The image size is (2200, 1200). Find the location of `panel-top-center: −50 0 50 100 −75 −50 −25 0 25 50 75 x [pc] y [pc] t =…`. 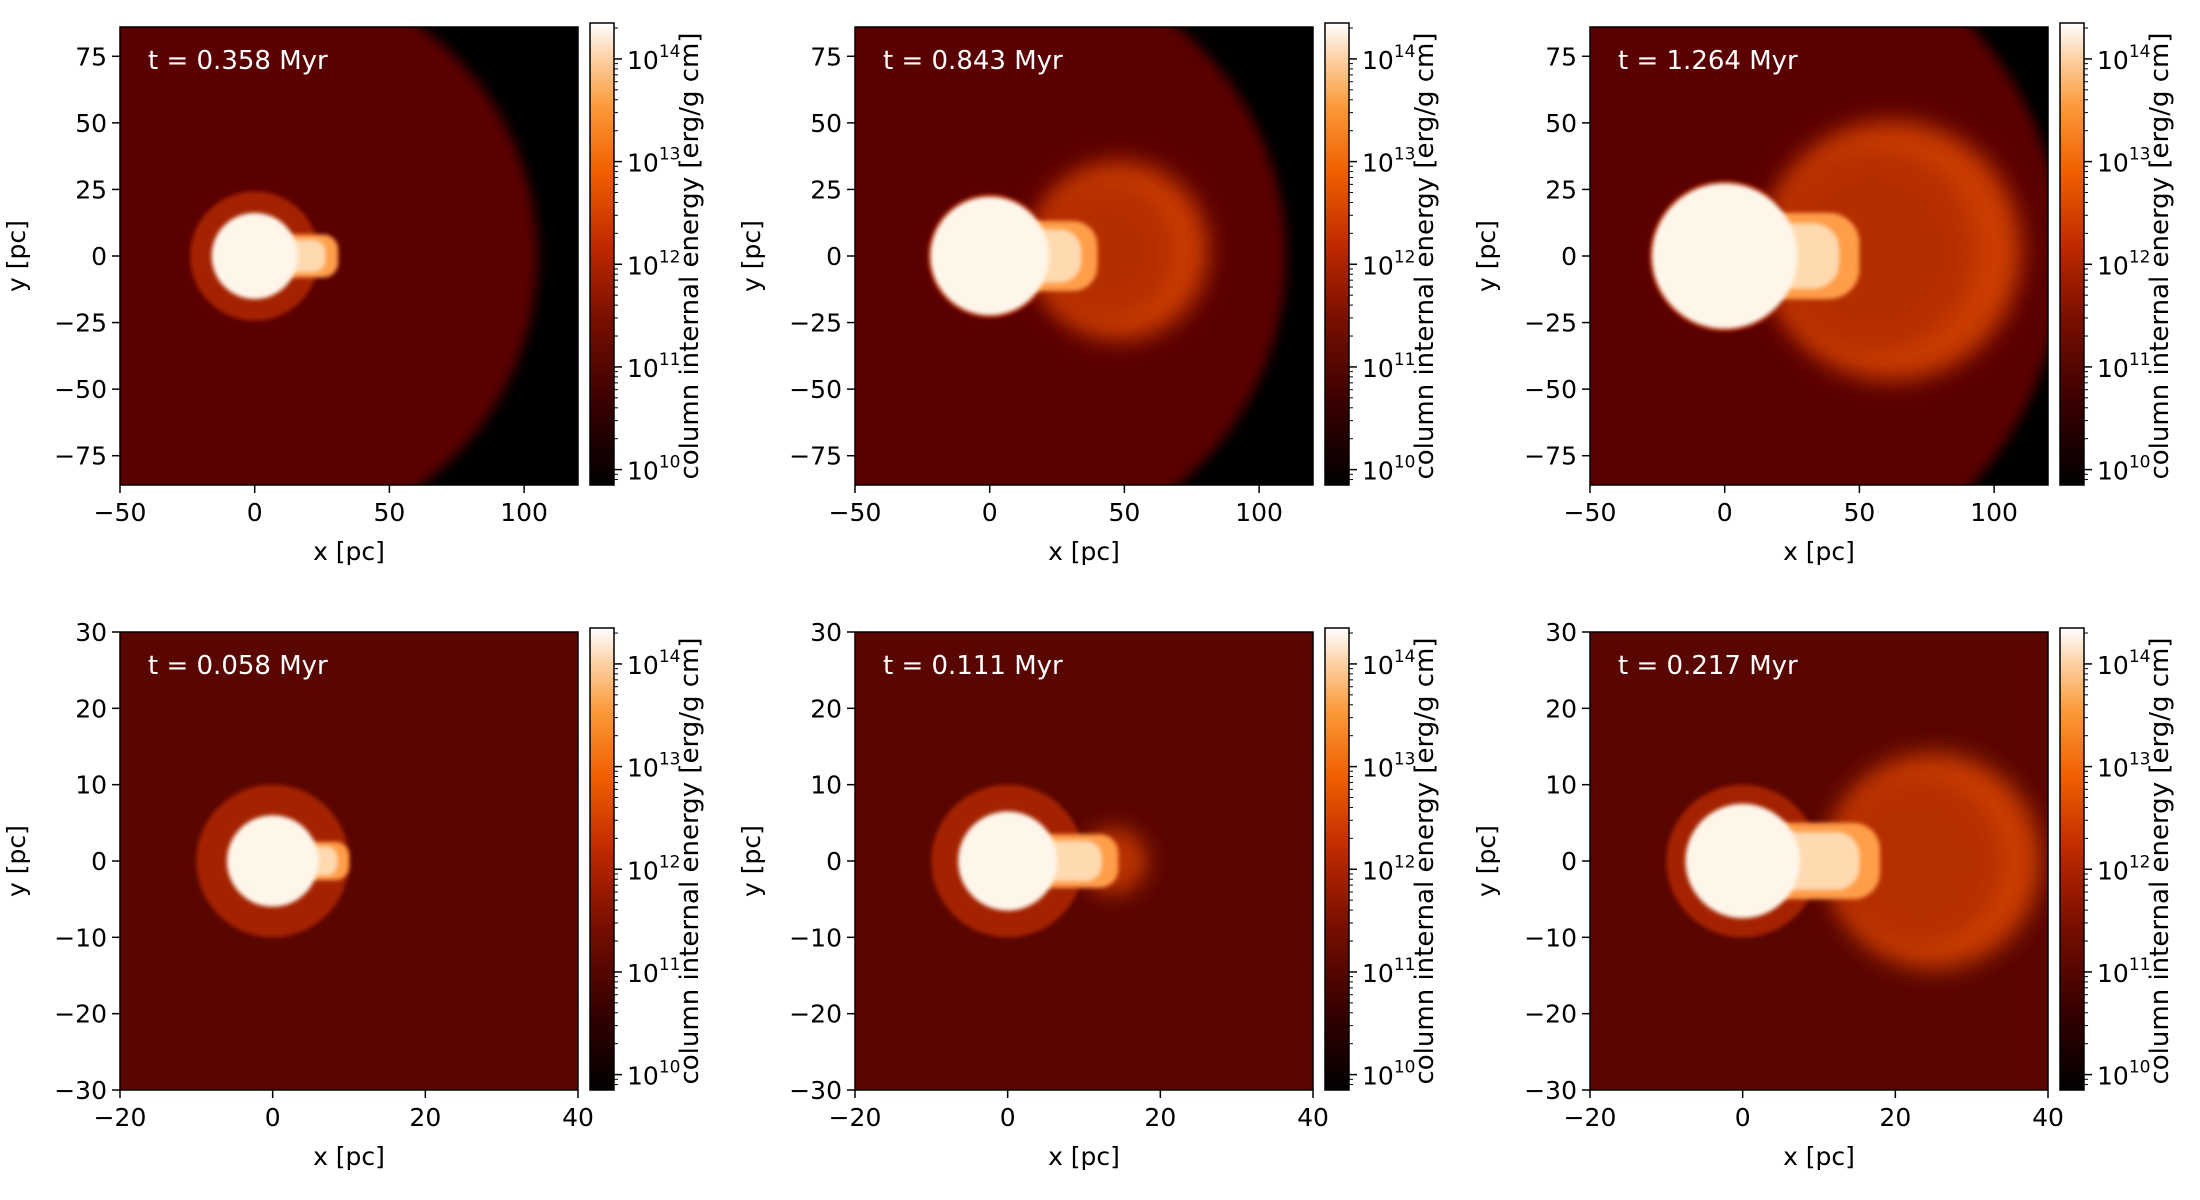

panel-top-center: −50 0 50 100 −75 −50 −25 0 25 50 75 x [pc] y [pc] t =… is located at coordinates (1088, 294).